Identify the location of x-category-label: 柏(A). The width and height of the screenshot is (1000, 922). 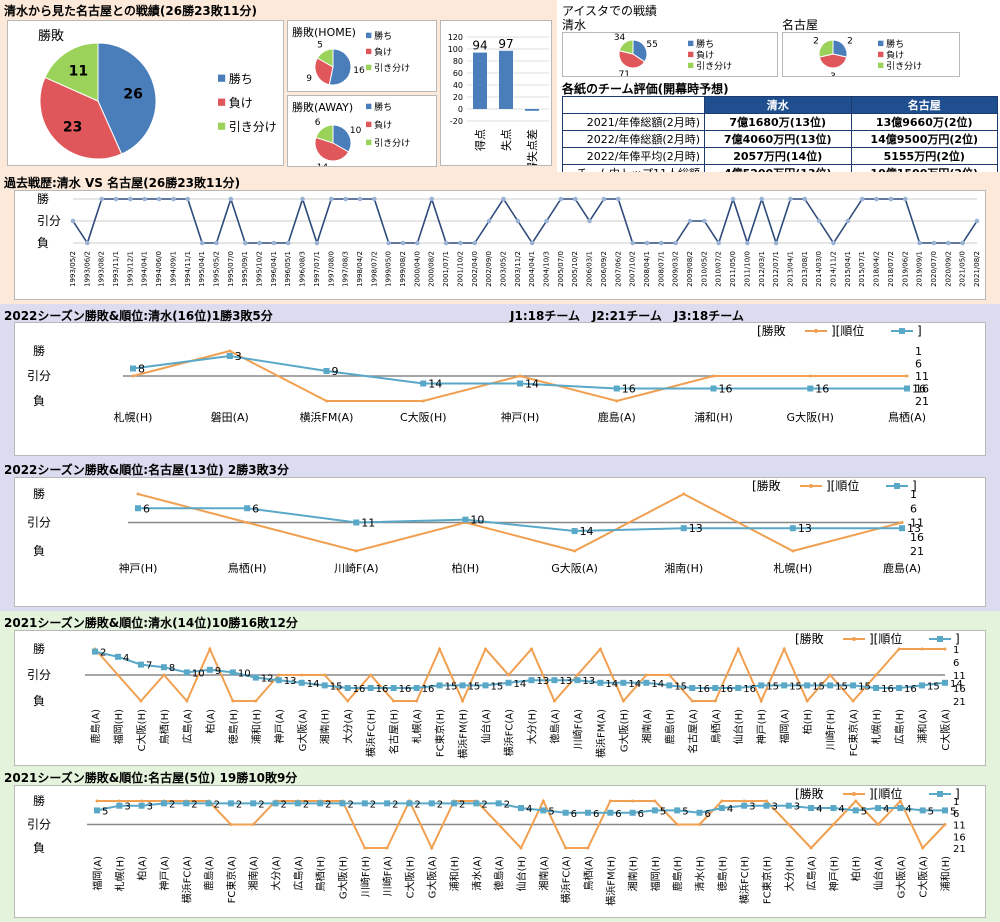
(142, 868).